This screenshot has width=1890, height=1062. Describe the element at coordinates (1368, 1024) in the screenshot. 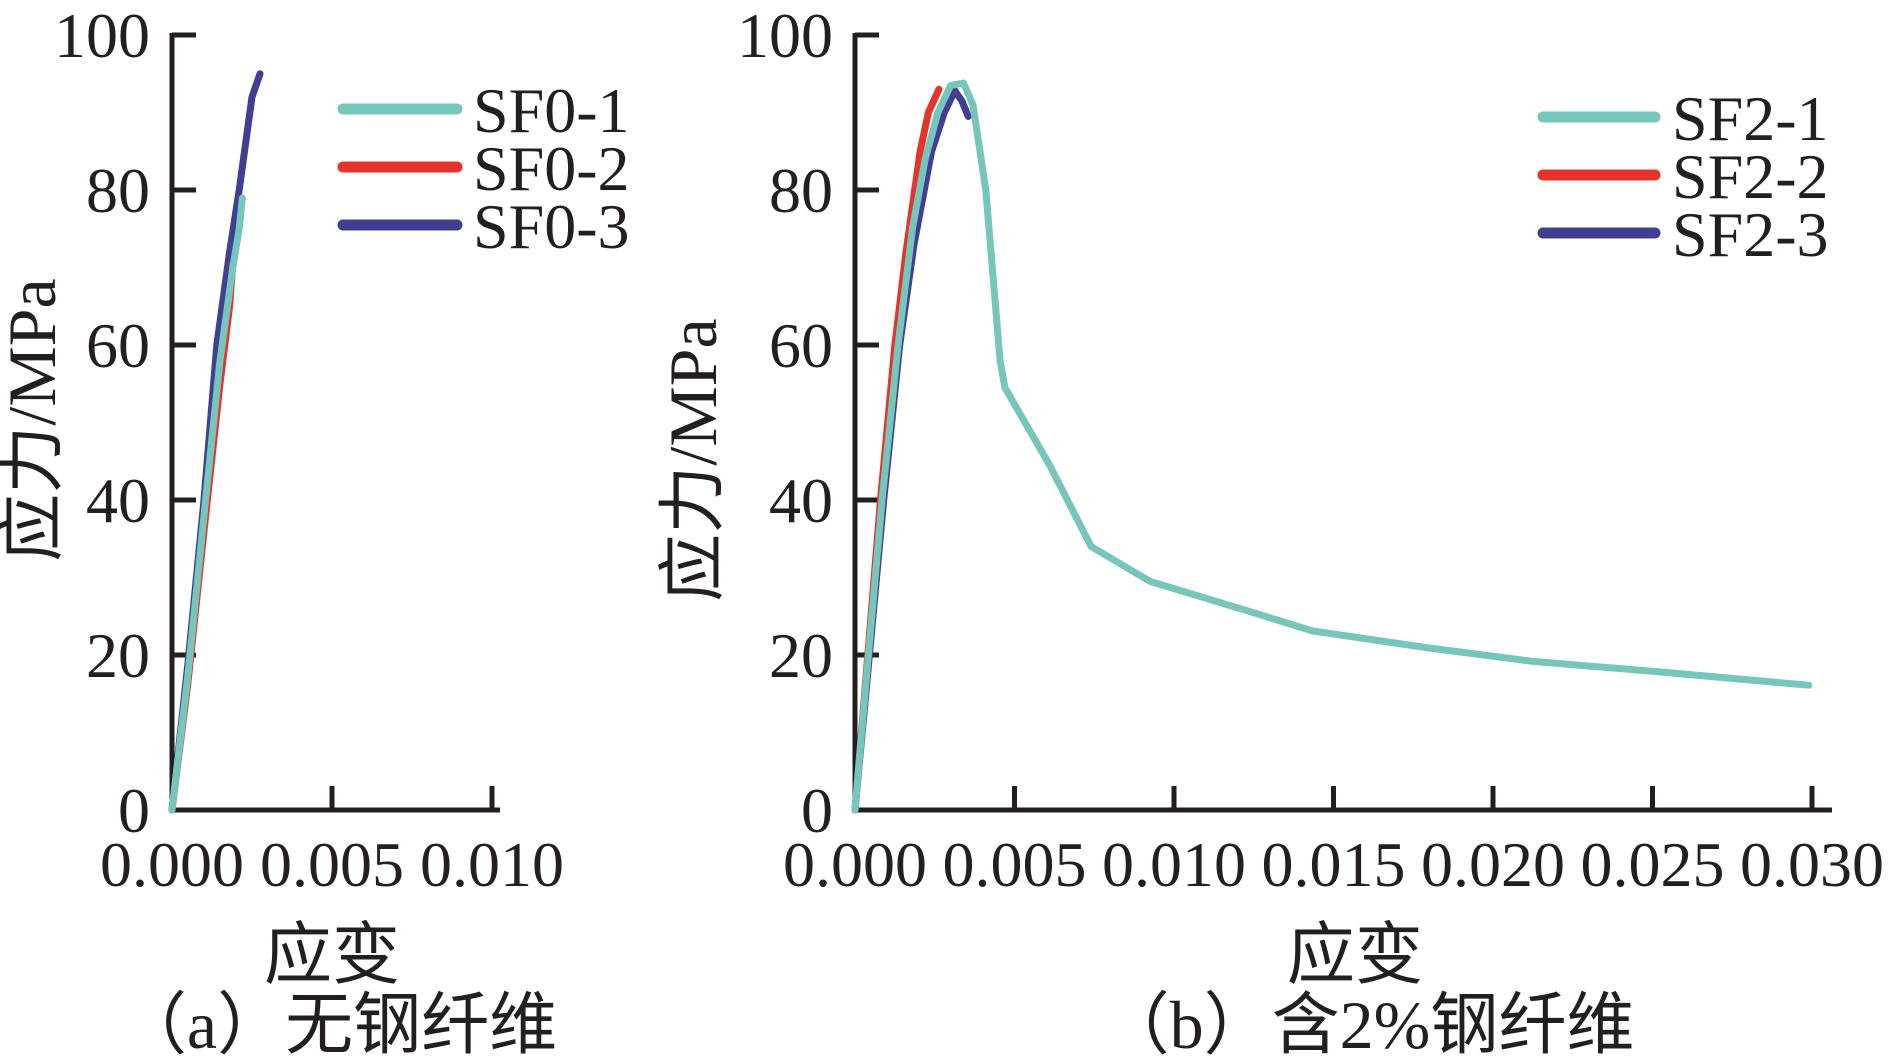

I see `chart-caption: （b）含2%钢纤维` at that location.